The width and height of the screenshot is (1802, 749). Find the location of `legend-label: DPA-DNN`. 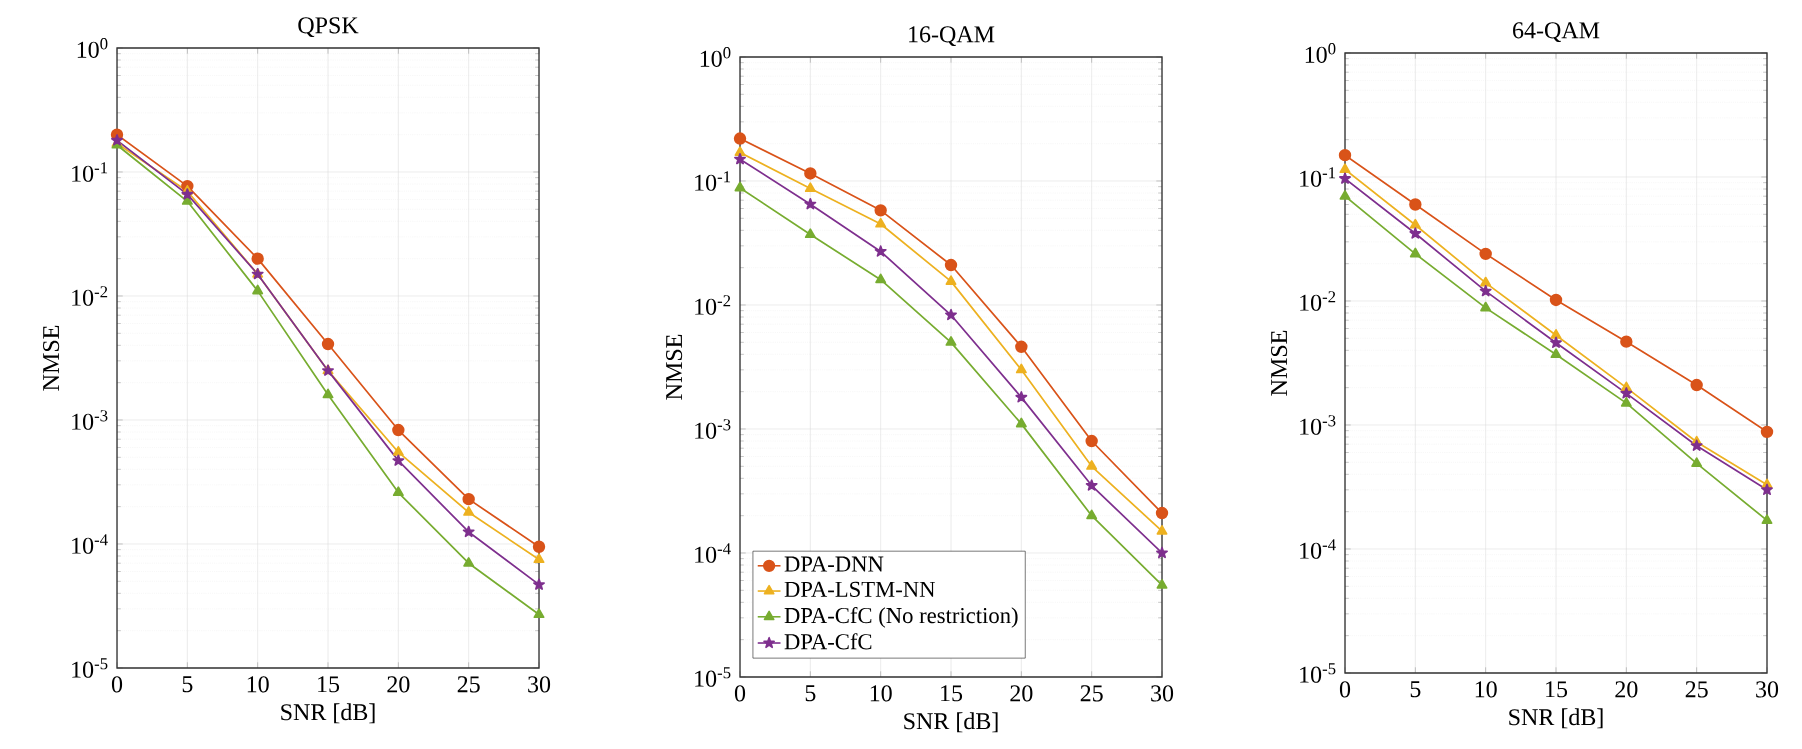

legend-label: DPA-DNN is located at coordinates (834, 564).